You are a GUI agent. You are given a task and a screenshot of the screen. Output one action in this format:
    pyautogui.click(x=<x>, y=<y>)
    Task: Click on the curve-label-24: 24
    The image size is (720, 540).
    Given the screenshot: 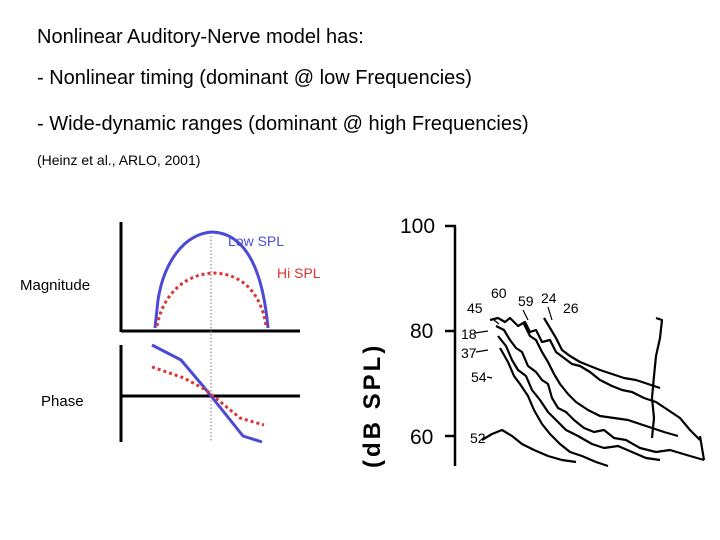 What is the action you would take?
    pyautogui.click(x=549, y=298)
    